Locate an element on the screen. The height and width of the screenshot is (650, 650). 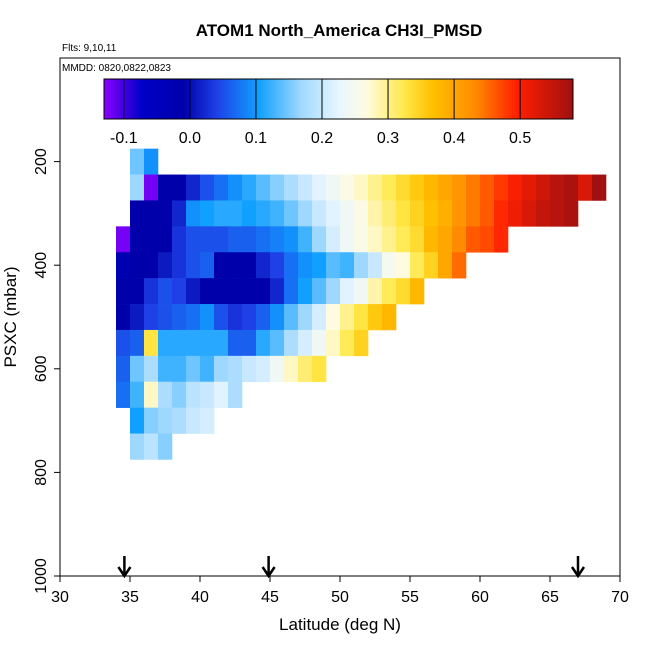
y-tick-label: 200 is located at coordinates (41, 161).